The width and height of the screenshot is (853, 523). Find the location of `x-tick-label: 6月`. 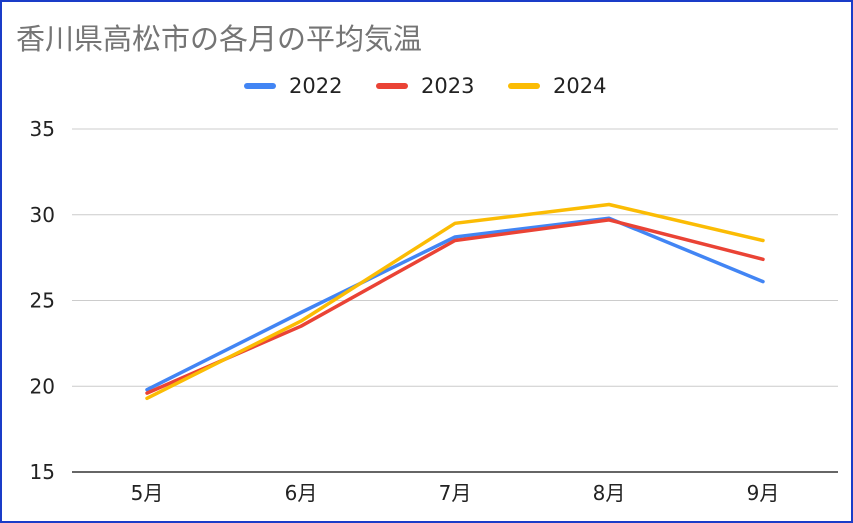

x-tick-label: 6月 is located at coordinates (301, 493).